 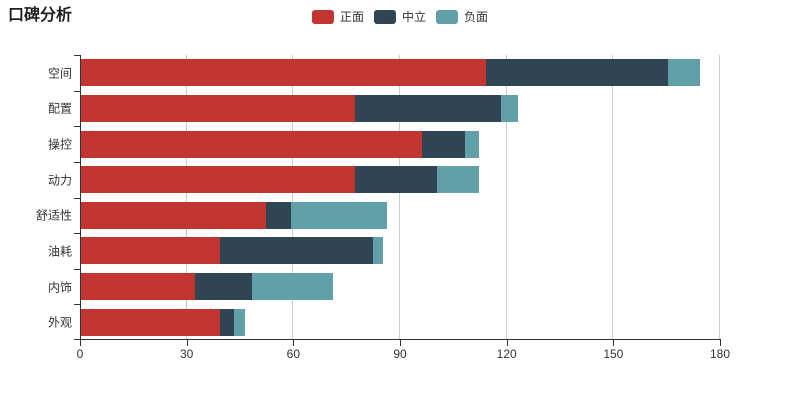 What do you see at coordinates (414, 17) in the screenshot?
I see `legend-label: 中立` at bounding box center [414, 17].